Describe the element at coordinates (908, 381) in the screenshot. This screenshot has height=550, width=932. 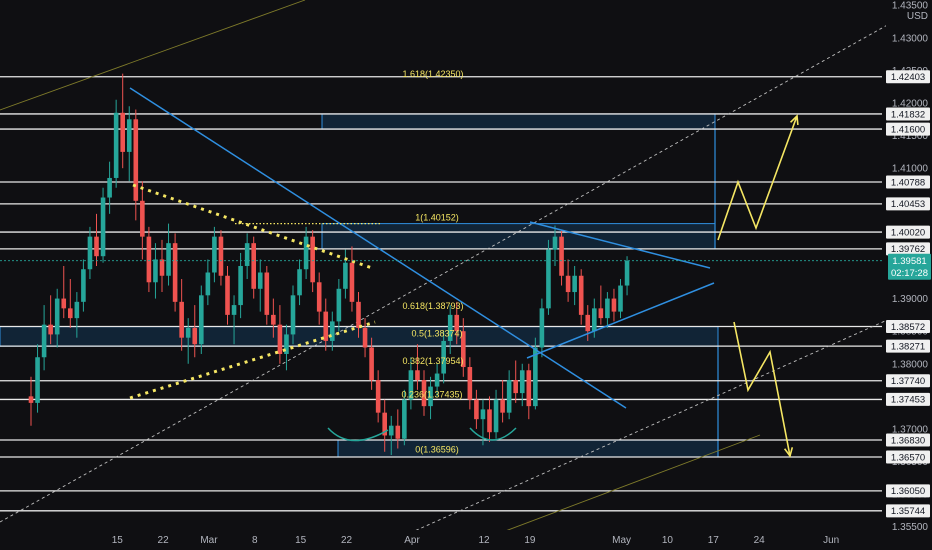
I see `level-tag: 1.37740` at that location.